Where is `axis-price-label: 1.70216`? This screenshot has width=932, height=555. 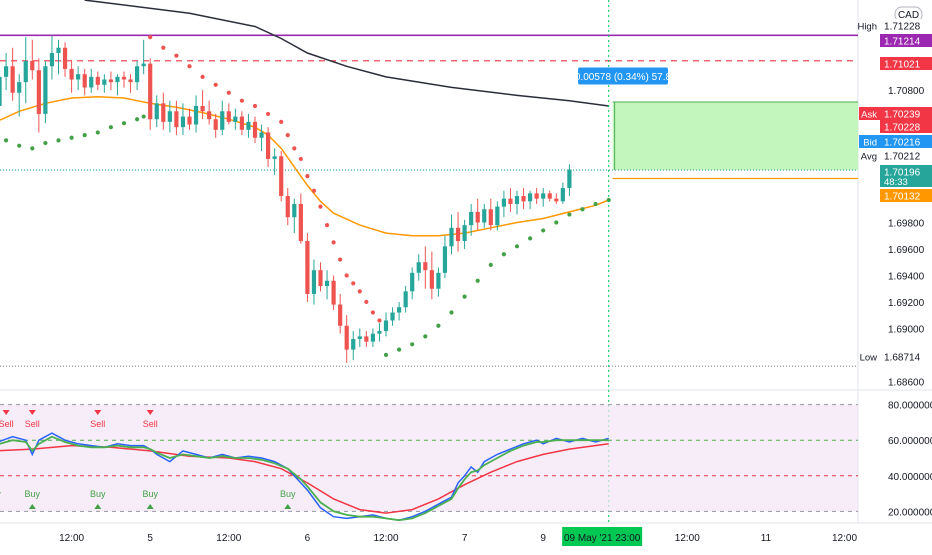 axis-price-label: 1.70216 is located at coordinates (902, 143).